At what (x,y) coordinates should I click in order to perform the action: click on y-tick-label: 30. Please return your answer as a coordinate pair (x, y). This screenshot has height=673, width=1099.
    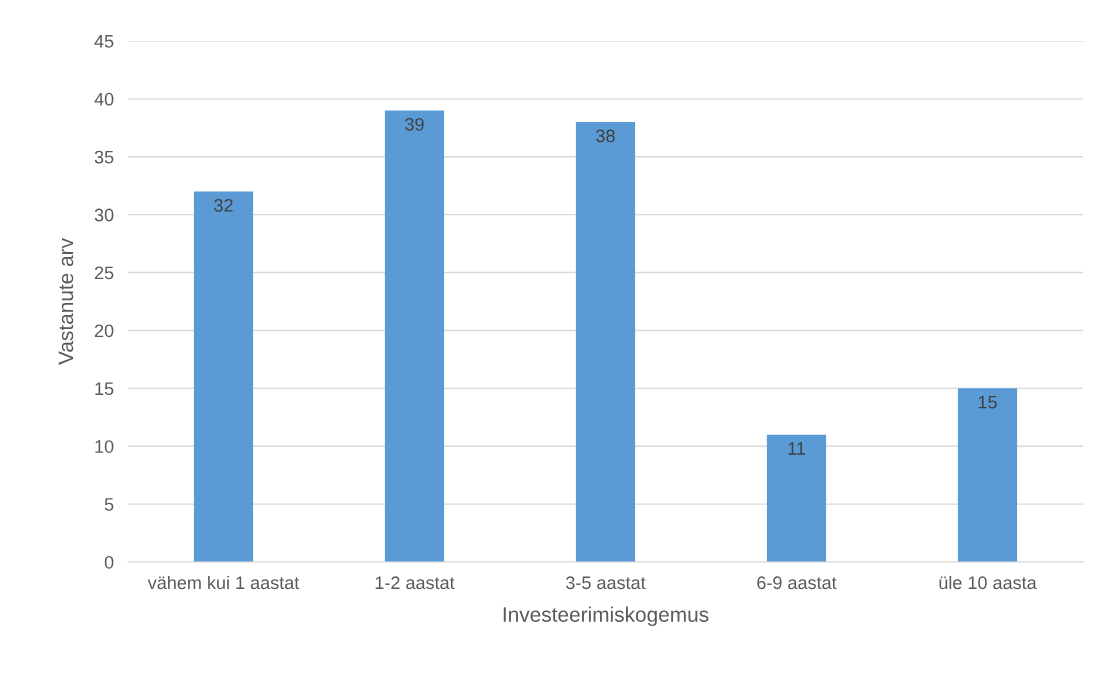
    Looking at the image, I should click on (104, 215).